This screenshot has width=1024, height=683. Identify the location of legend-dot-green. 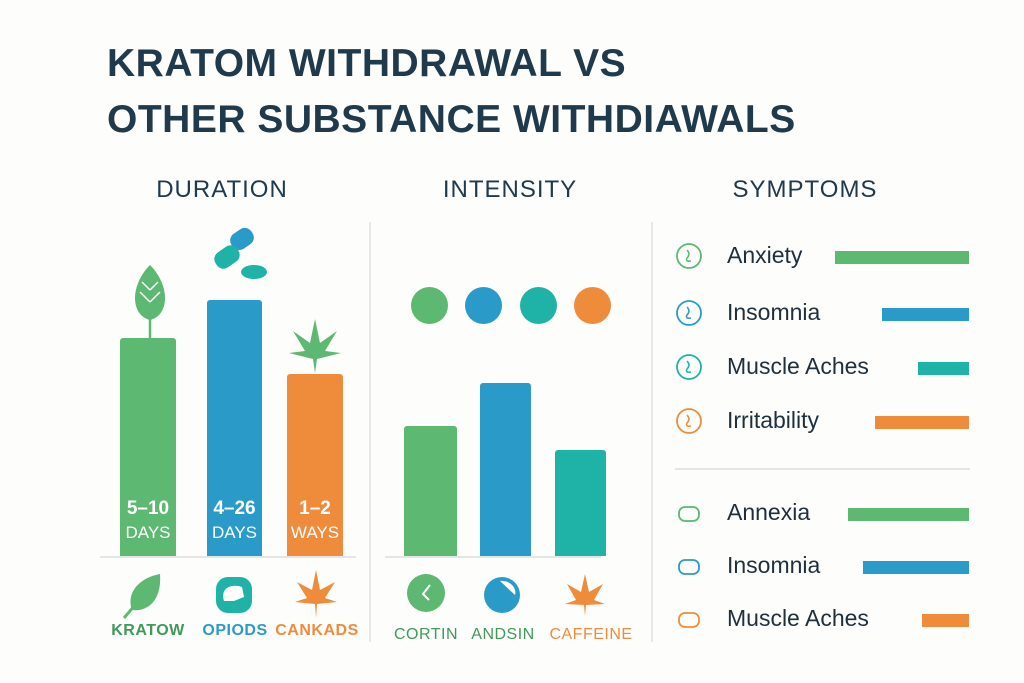
(429, 305).